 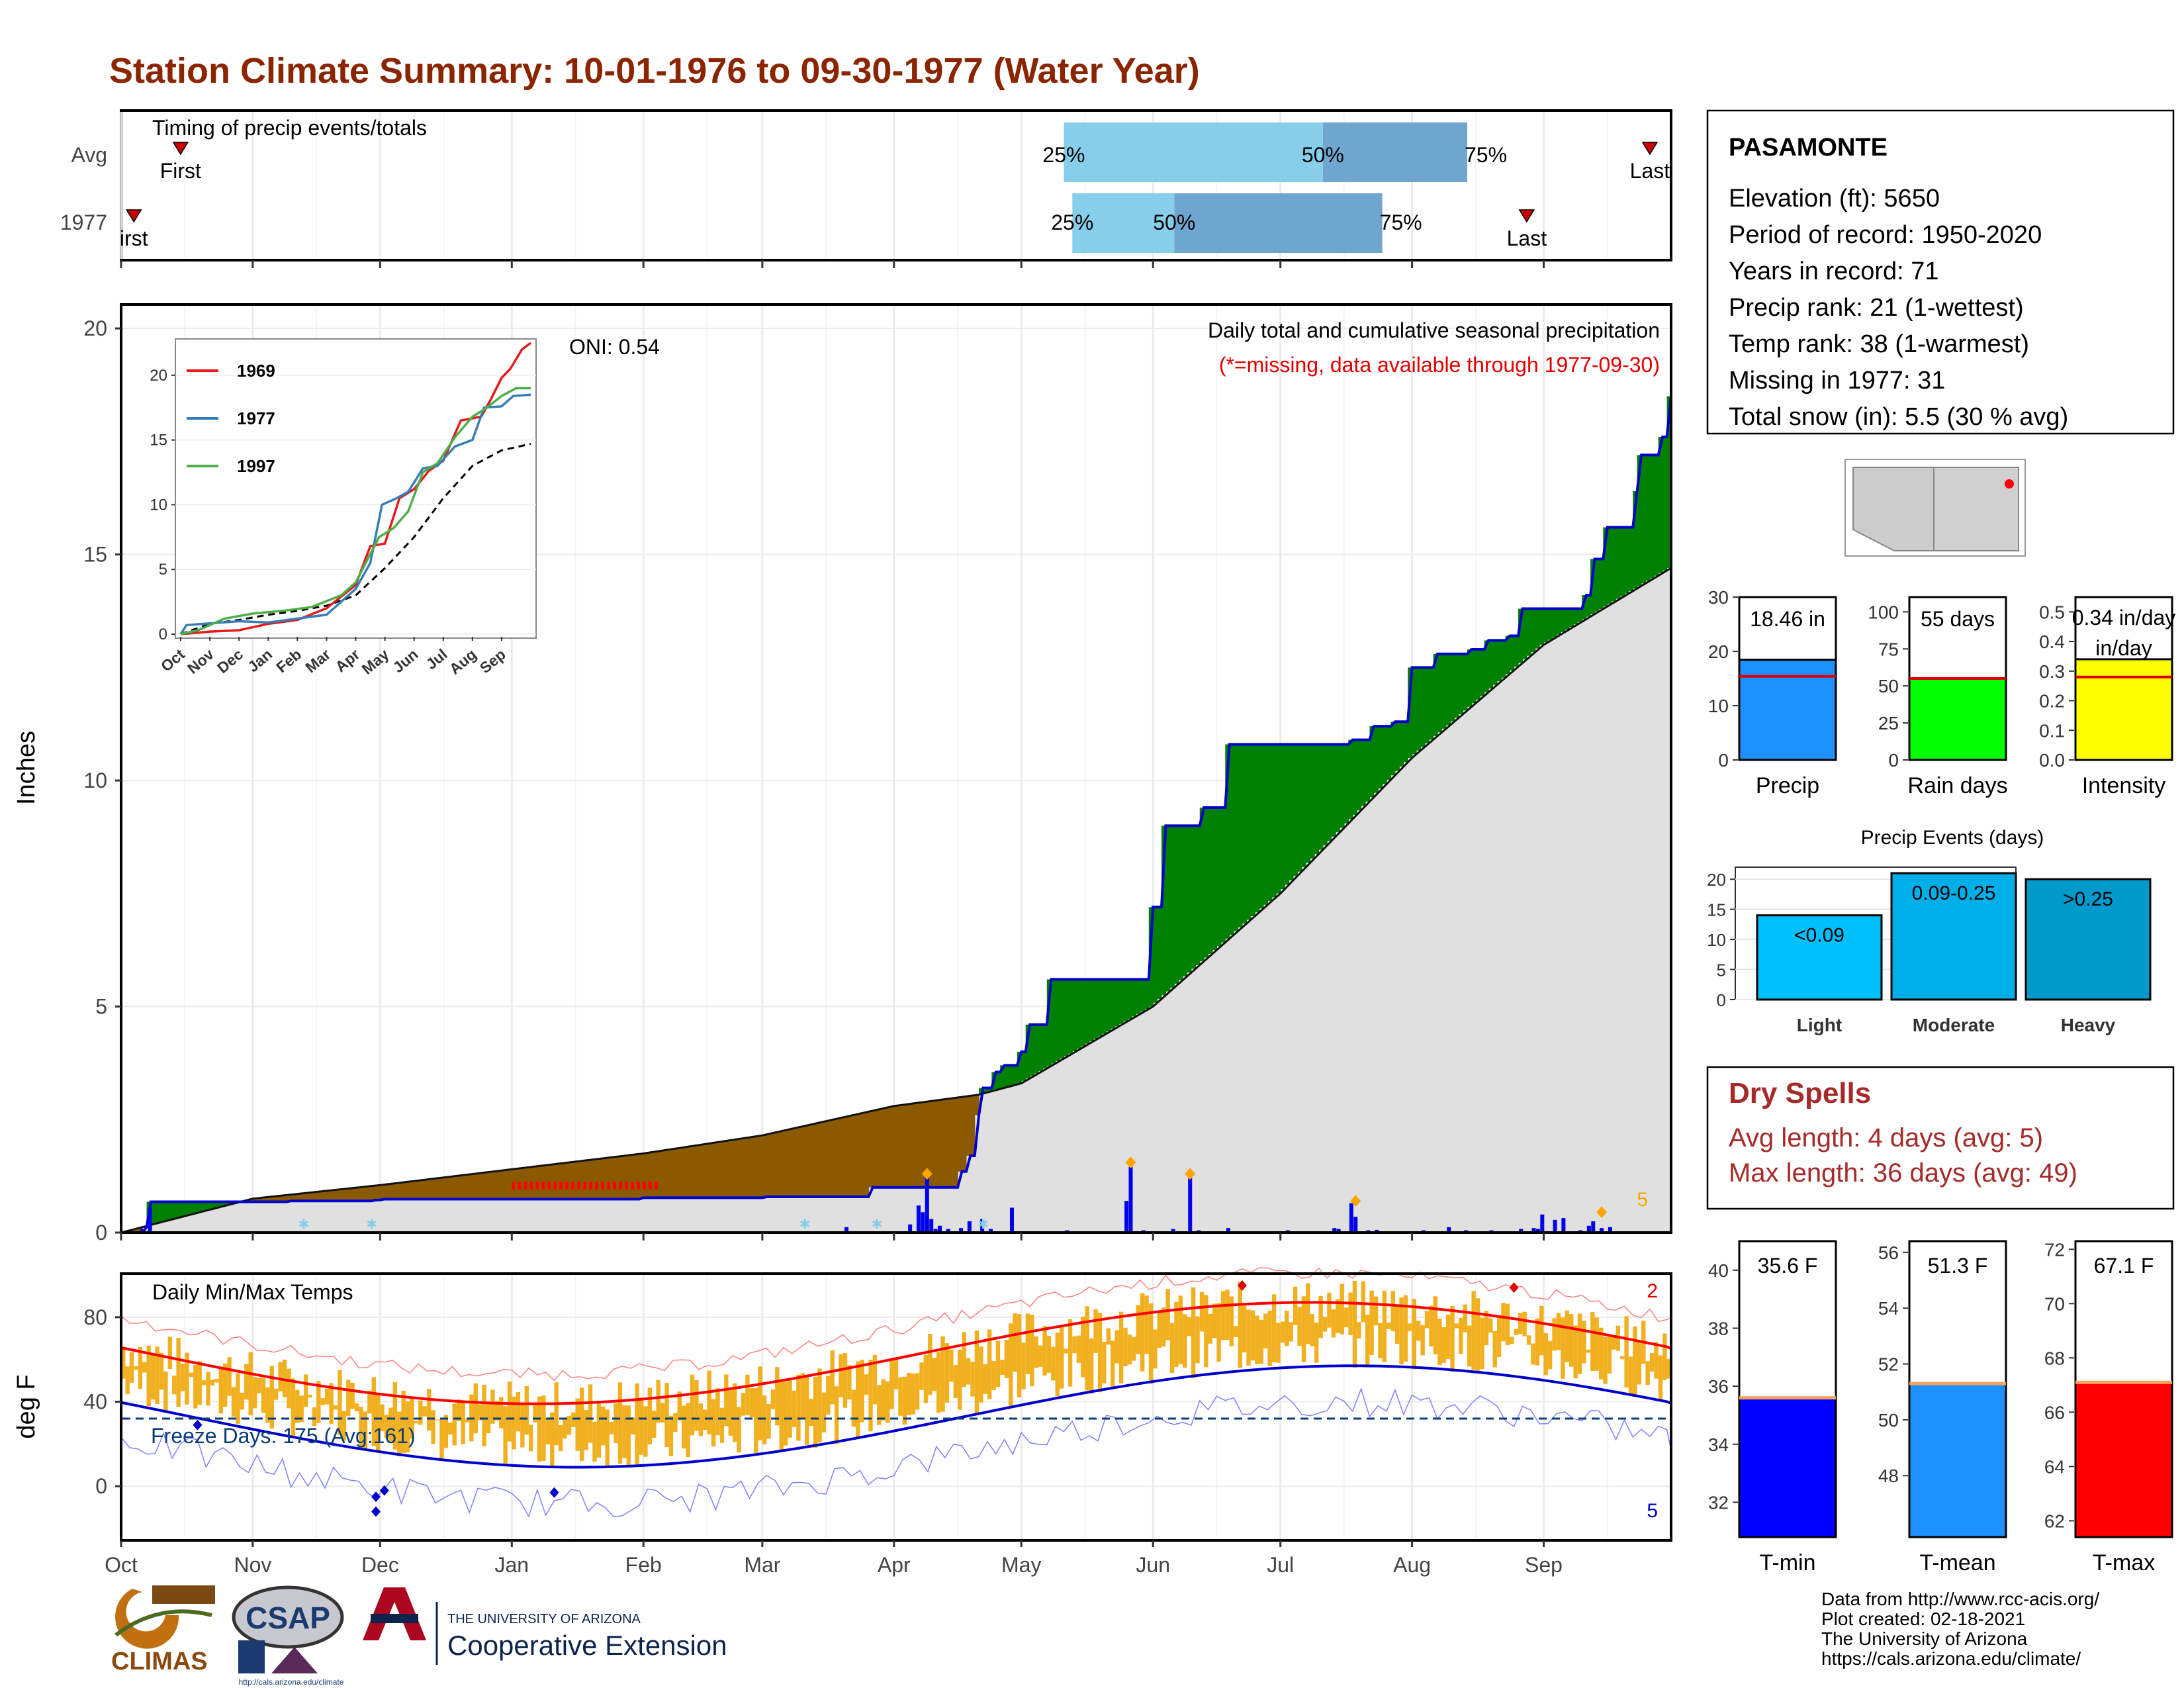 I want to click on timing-row-year: 1977, so click(x=83, y=222).